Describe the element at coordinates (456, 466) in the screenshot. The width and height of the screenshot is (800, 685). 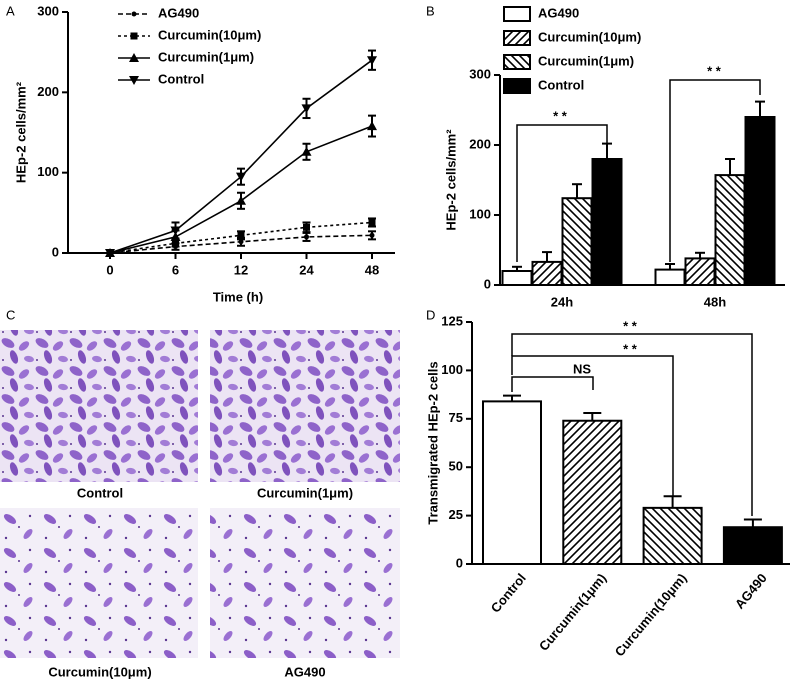
I see `y-tick-label: 50` at that location.